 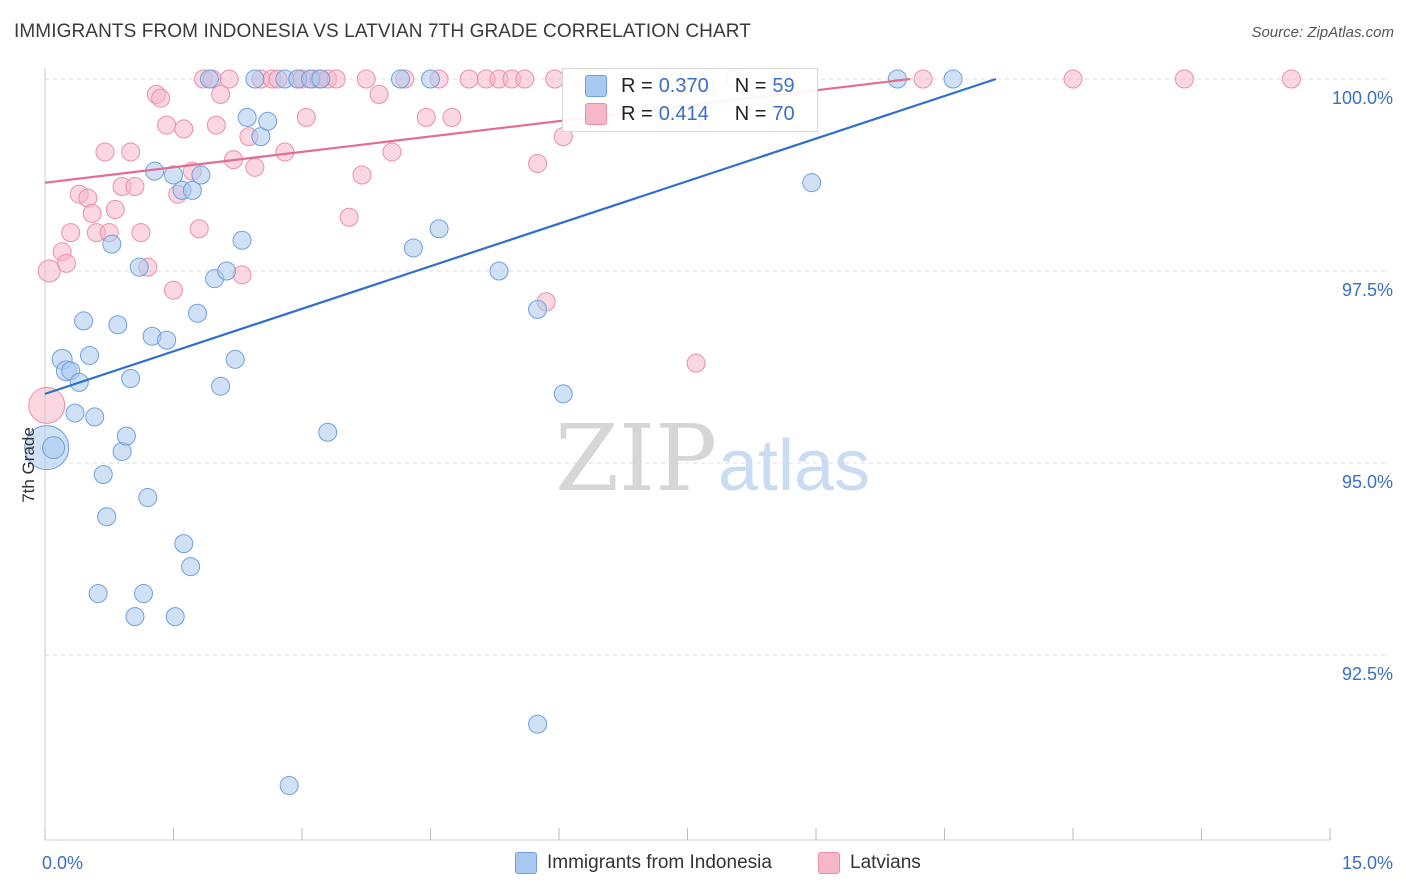 I want to click on legend-n-value: 59, so click(x=783, y=85).